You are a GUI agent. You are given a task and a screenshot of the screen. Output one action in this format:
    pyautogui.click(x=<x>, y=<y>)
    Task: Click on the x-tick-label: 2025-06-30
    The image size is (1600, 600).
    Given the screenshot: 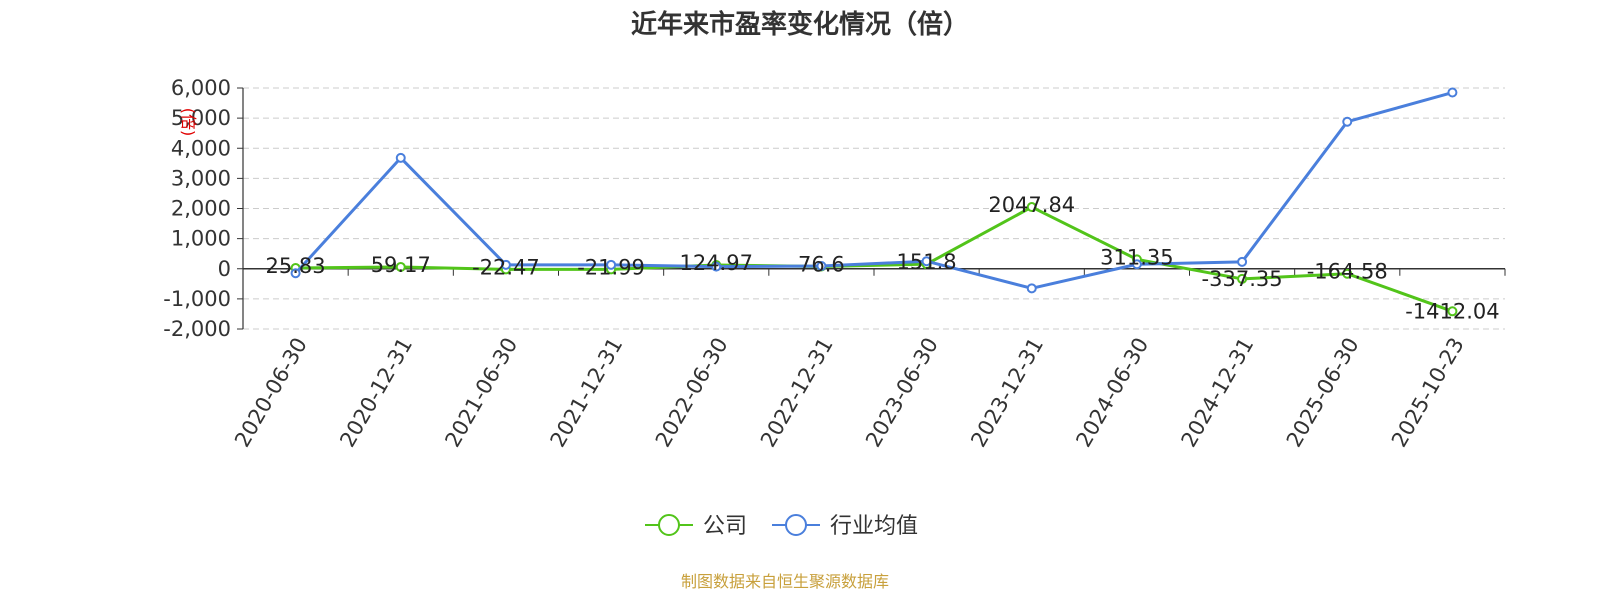 What is the action you would take?
    pyautogui.click(x=1323, y=393)
    